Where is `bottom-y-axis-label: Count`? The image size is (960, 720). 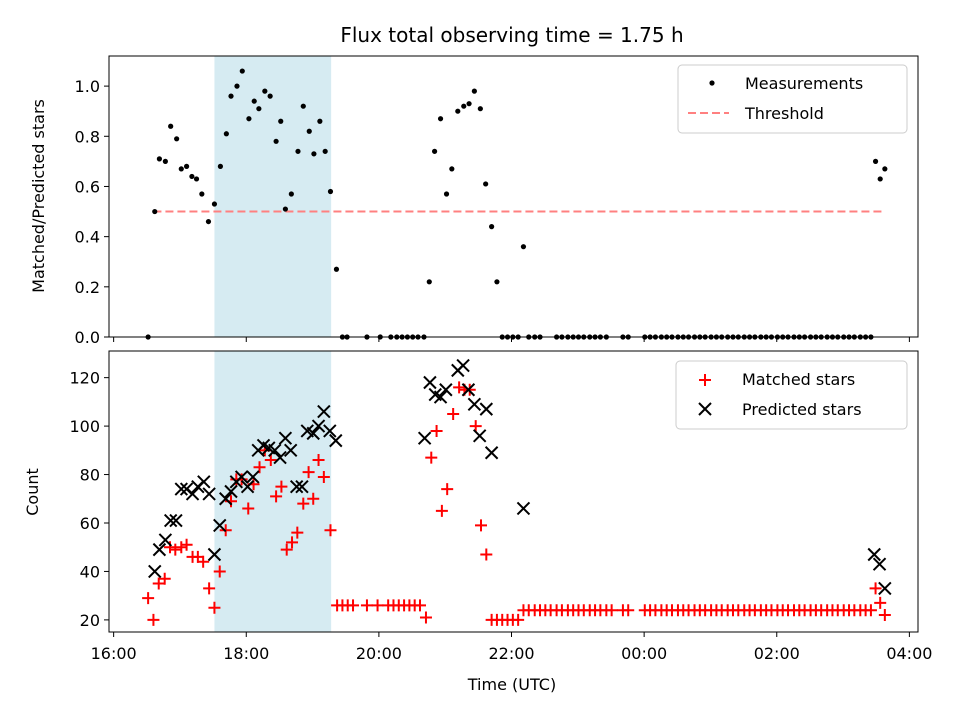
bottom-y-axis-label: Count is located at coordinates (32, 492).